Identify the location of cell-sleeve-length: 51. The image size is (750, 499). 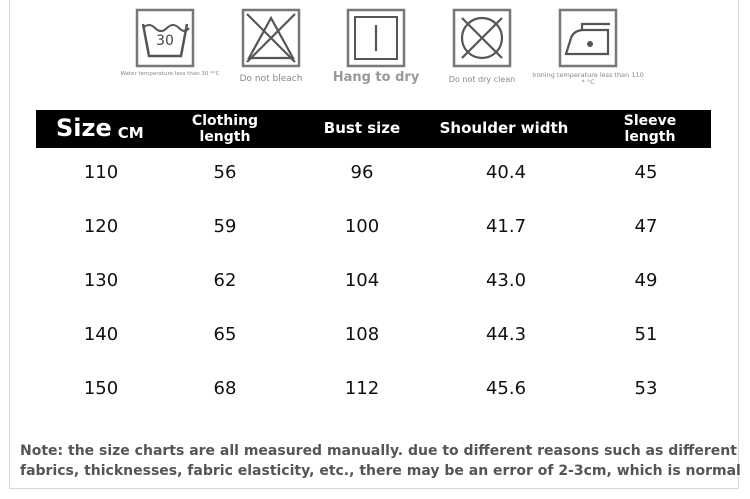
(646, 334).